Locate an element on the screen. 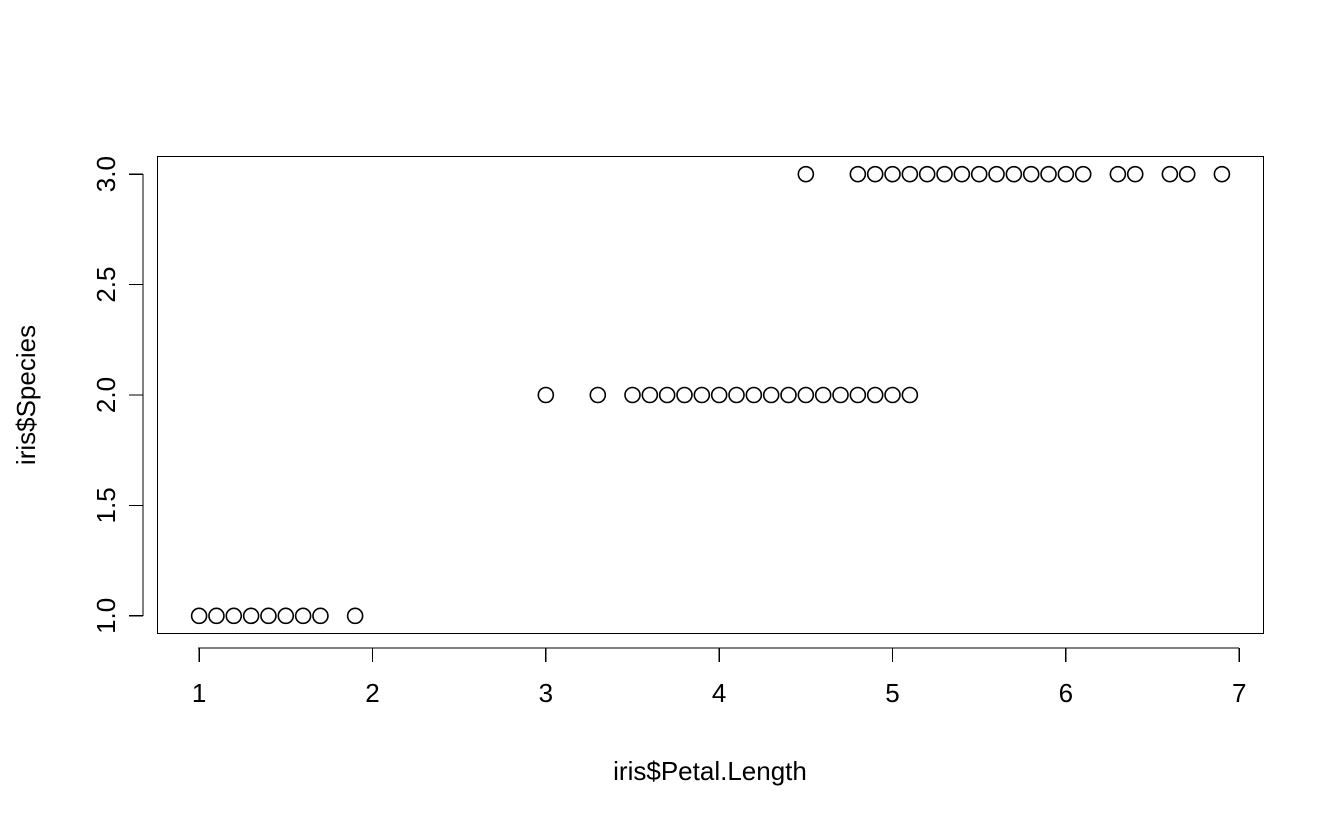 The width and height of the screenshot is (1344, 830). x-tick-label: 2 is located at coordinates (372, 693).